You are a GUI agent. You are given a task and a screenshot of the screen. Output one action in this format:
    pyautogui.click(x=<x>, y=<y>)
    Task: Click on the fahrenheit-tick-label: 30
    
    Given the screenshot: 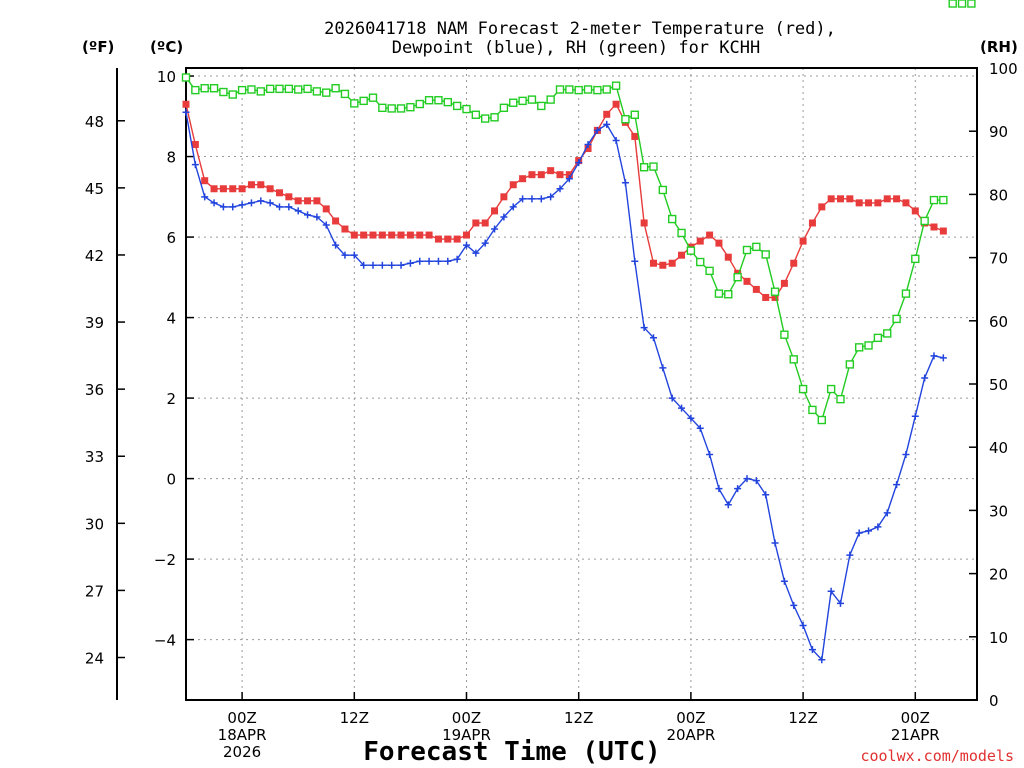 What is the action you would take?
    pyautogui.click(x=94, y=524)
    